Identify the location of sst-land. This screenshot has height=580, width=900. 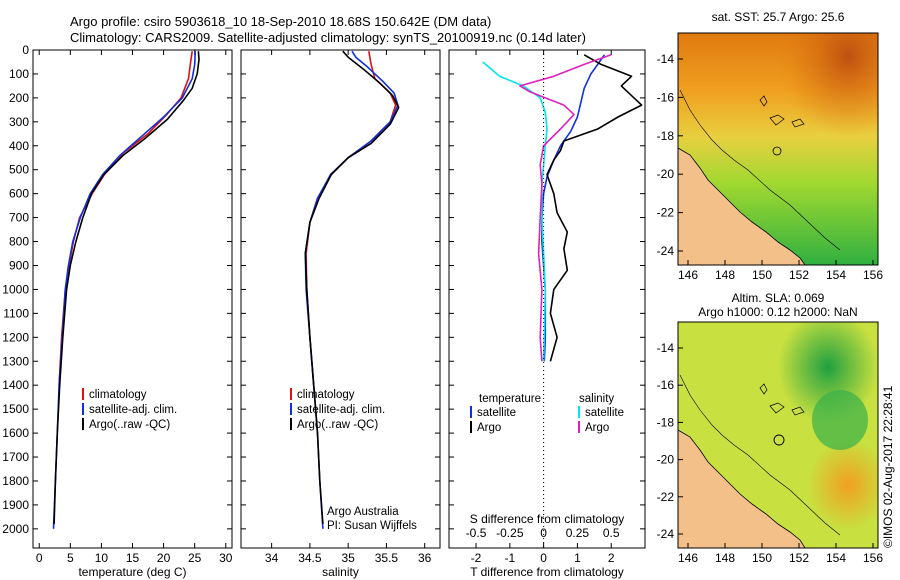
(741, 206).